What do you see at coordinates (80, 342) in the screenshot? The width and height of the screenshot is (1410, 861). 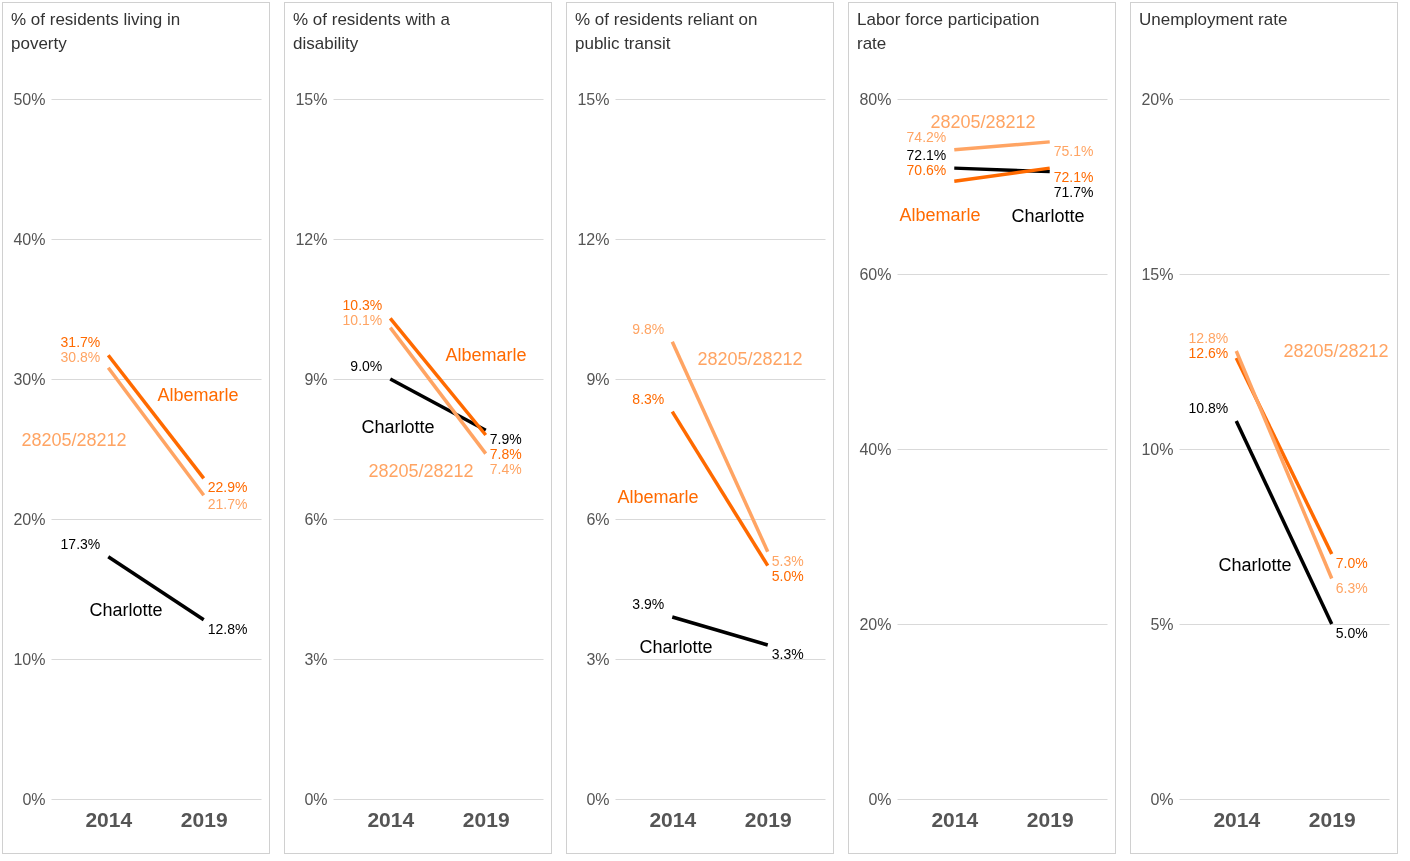 I see `data-label: 31.7%` at bounding box center [80, 342].